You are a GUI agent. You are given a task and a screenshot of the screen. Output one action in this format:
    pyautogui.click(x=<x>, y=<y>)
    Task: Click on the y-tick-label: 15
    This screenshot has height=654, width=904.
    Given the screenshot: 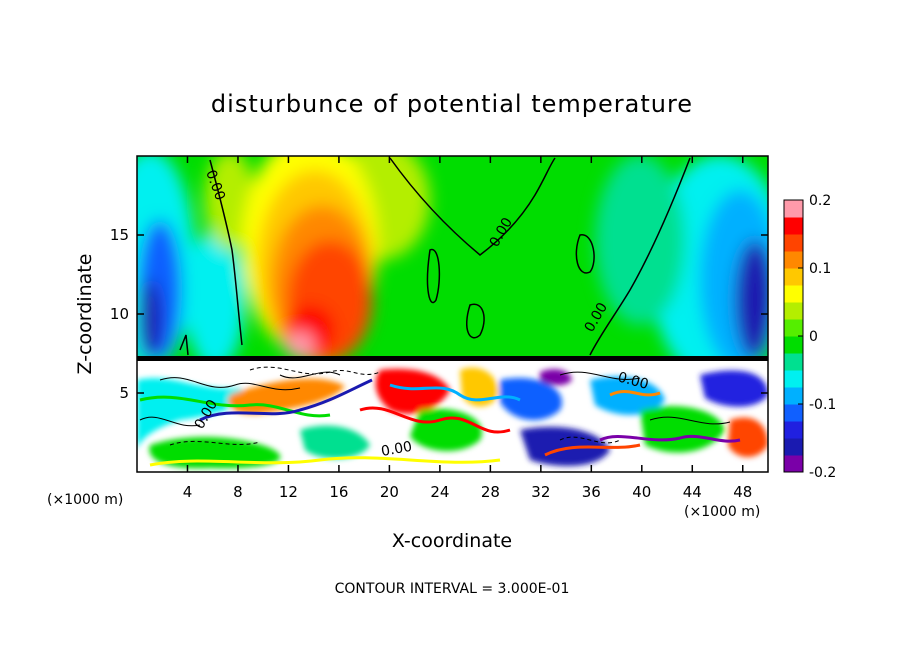 What is the action you would take?
    pyautogui.click(x=119, y=235)
    